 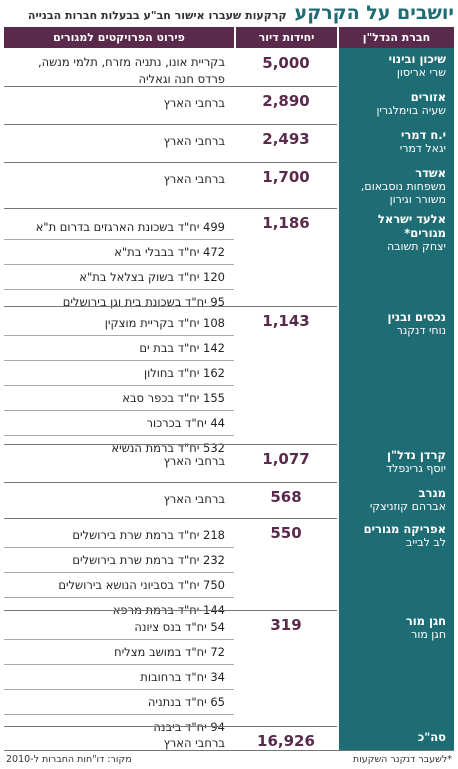 What do you see at coordinates (432, 493) in the screenshot?
I see `company-name: מנרב` at bounding box center [432, 493].